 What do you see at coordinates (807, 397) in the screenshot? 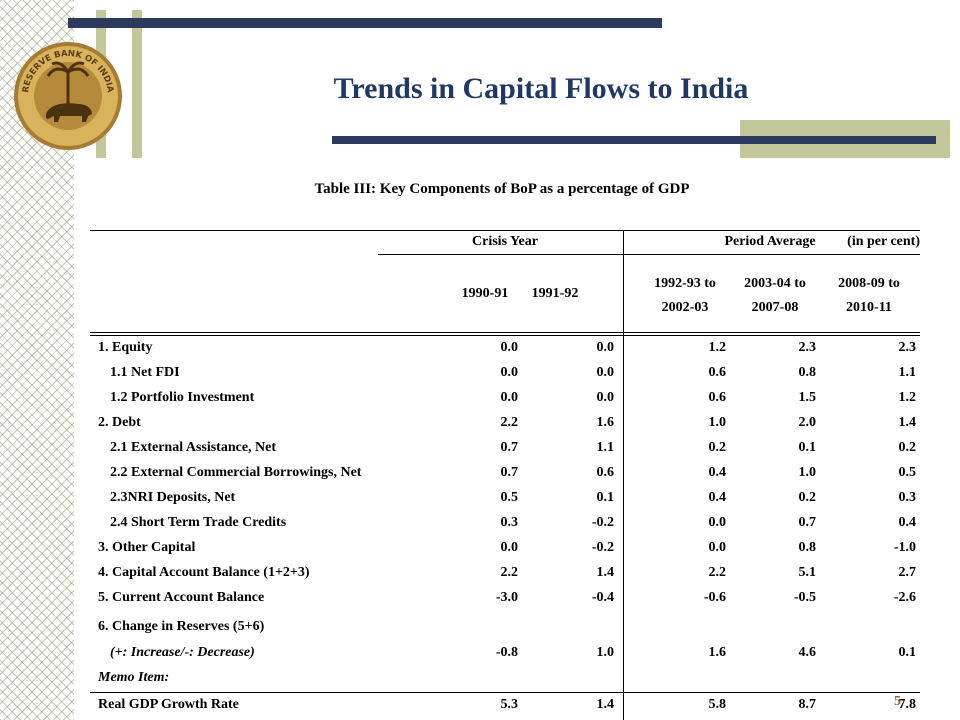
I see `cell: 1.5` at bounding box center [807, 397].